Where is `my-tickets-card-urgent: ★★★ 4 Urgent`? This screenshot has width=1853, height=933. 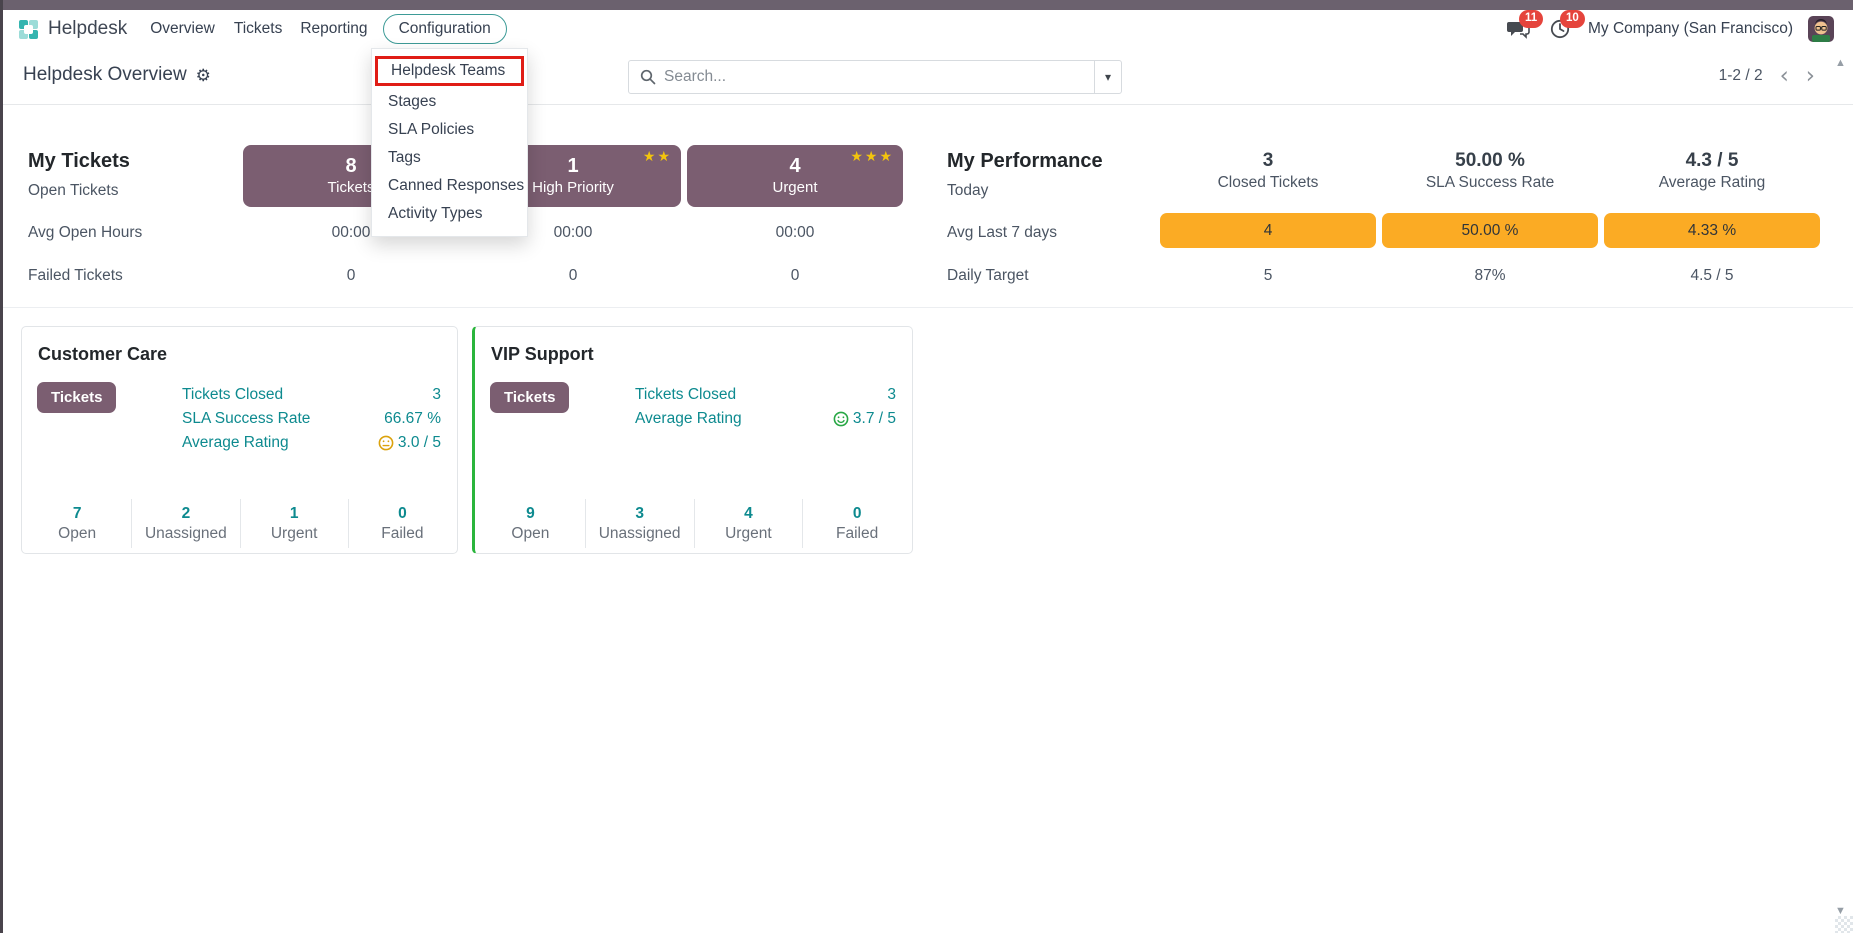 my-tickets-card-urgent: ★★★ 4 Urgent is located at coordinates (795, 176).